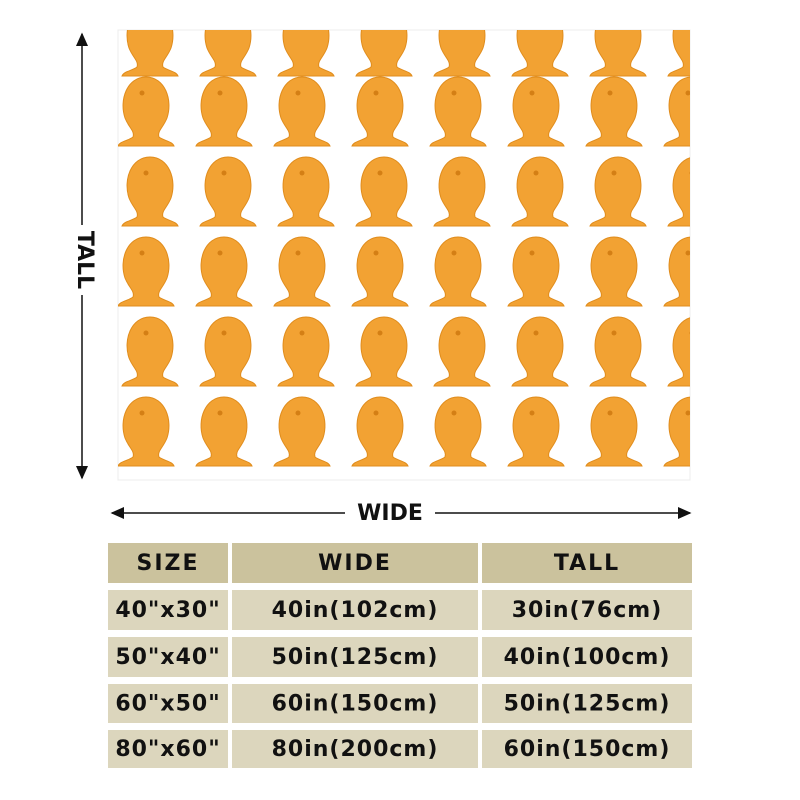 This screenshot has width=800, height=800. I want to click on header-text: SIZE, so click(167, 563).